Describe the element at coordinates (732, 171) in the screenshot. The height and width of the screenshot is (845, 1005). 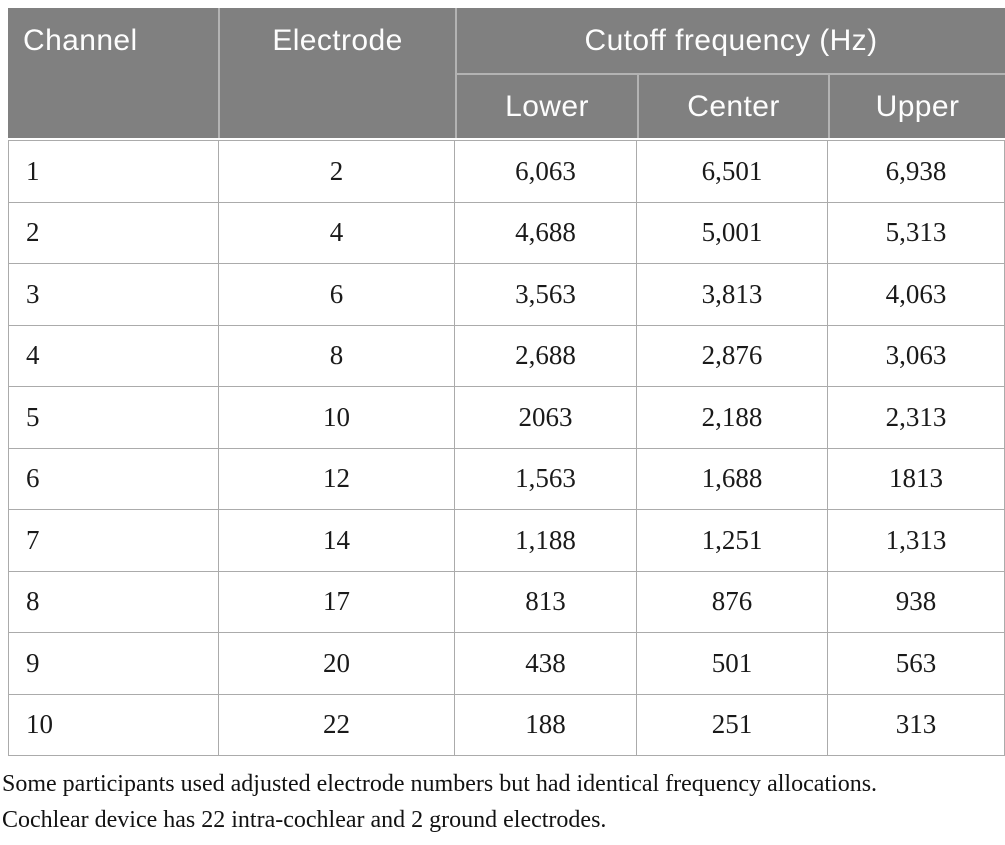
I see `center-cell: 6,501` at that location.